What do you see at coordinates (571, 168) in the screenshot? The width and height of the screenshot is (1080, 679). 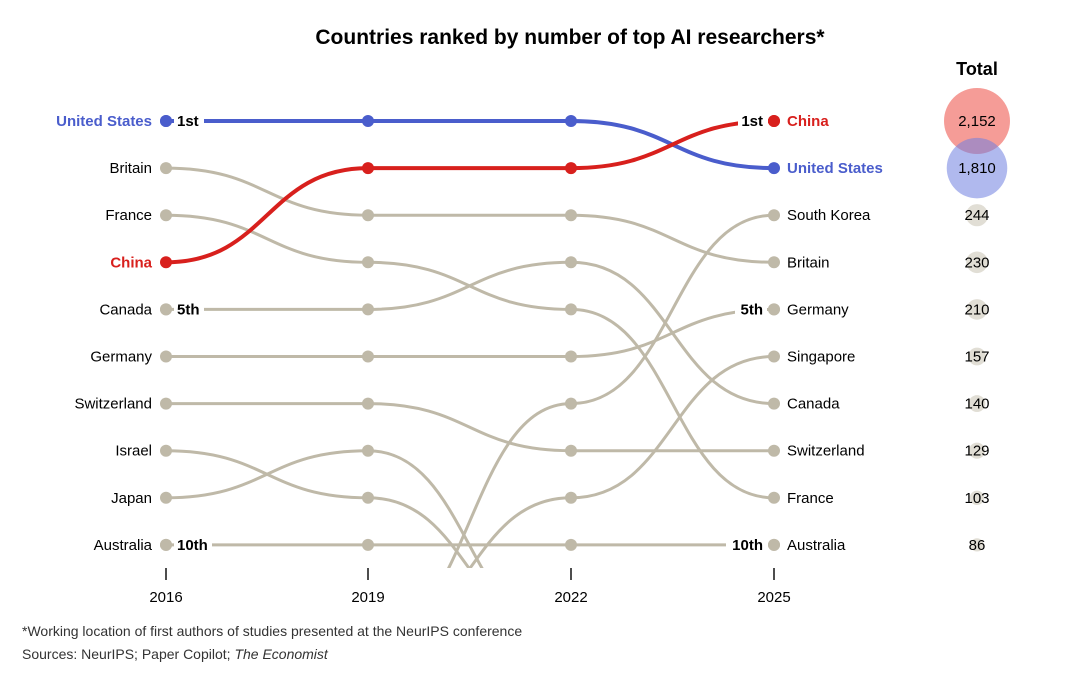 I see `point-china-2022` at bounding box center [571, 168].